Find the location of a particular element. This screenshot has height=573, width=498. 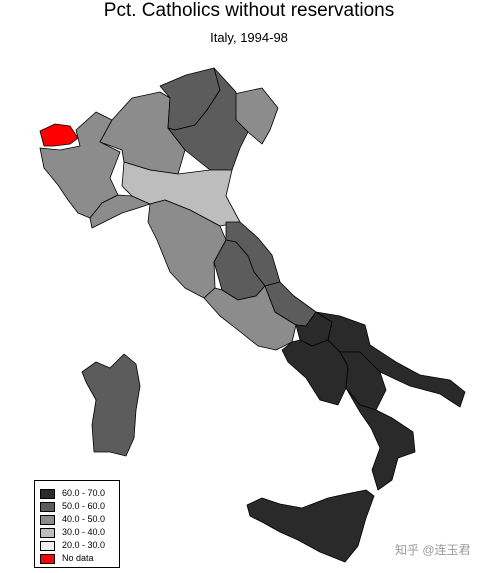

watermark: 知乎 @连玉君 is located at coordinates (433, 550).